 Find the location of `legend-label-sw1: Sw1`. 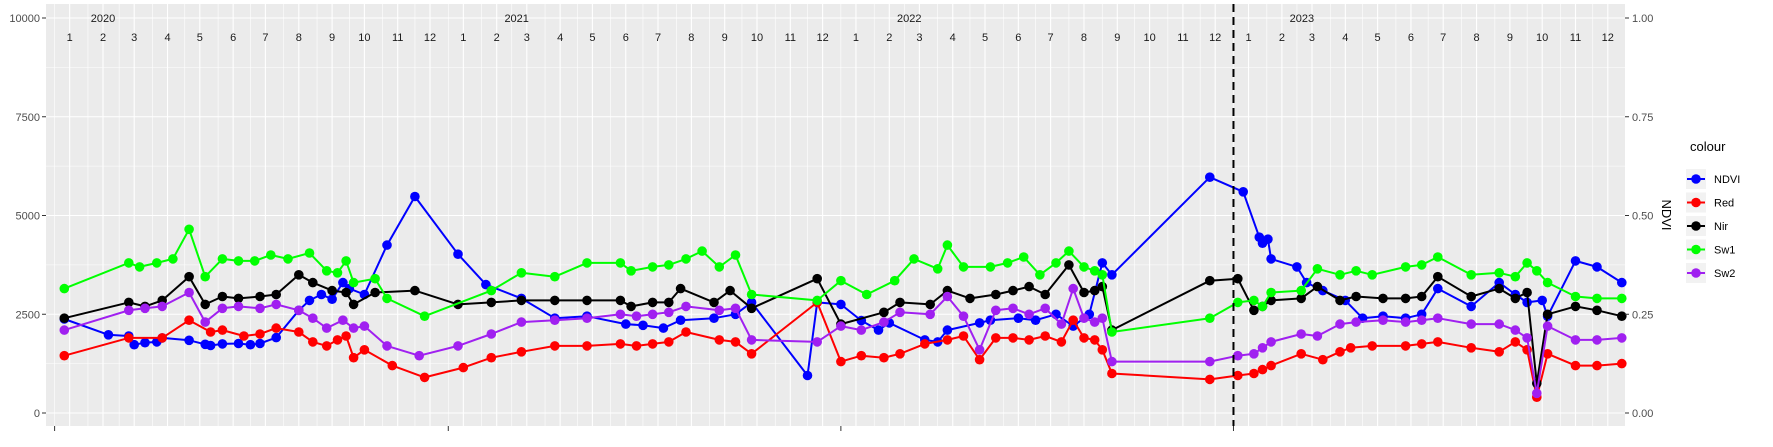

legend-label-sw1: Sw1 is located at coordinates (1724, 251).